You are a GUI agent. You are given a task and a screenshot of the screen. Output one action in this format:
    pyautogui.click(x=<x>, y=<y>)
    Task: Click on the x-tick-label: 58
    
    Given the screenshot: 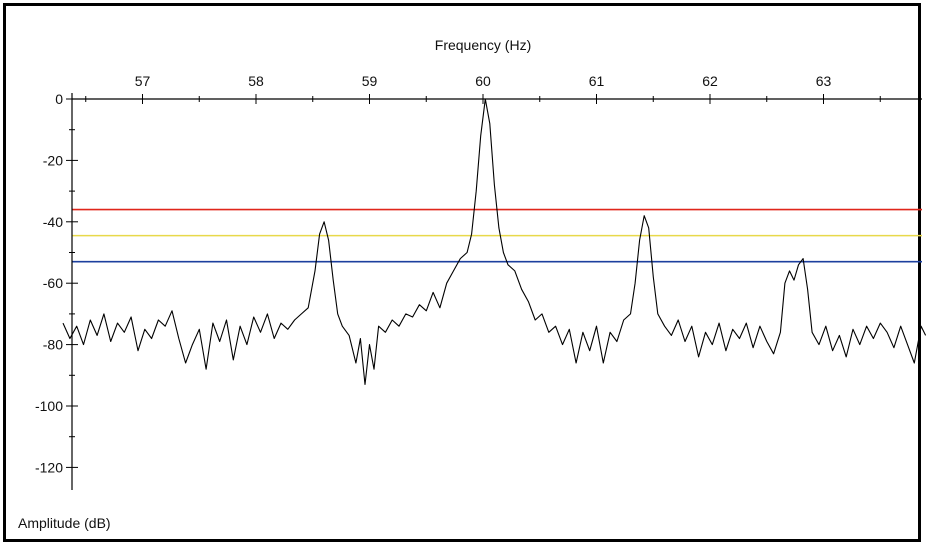 What is the action you would take?
    pyautogui.click(x=256, y=81)
    